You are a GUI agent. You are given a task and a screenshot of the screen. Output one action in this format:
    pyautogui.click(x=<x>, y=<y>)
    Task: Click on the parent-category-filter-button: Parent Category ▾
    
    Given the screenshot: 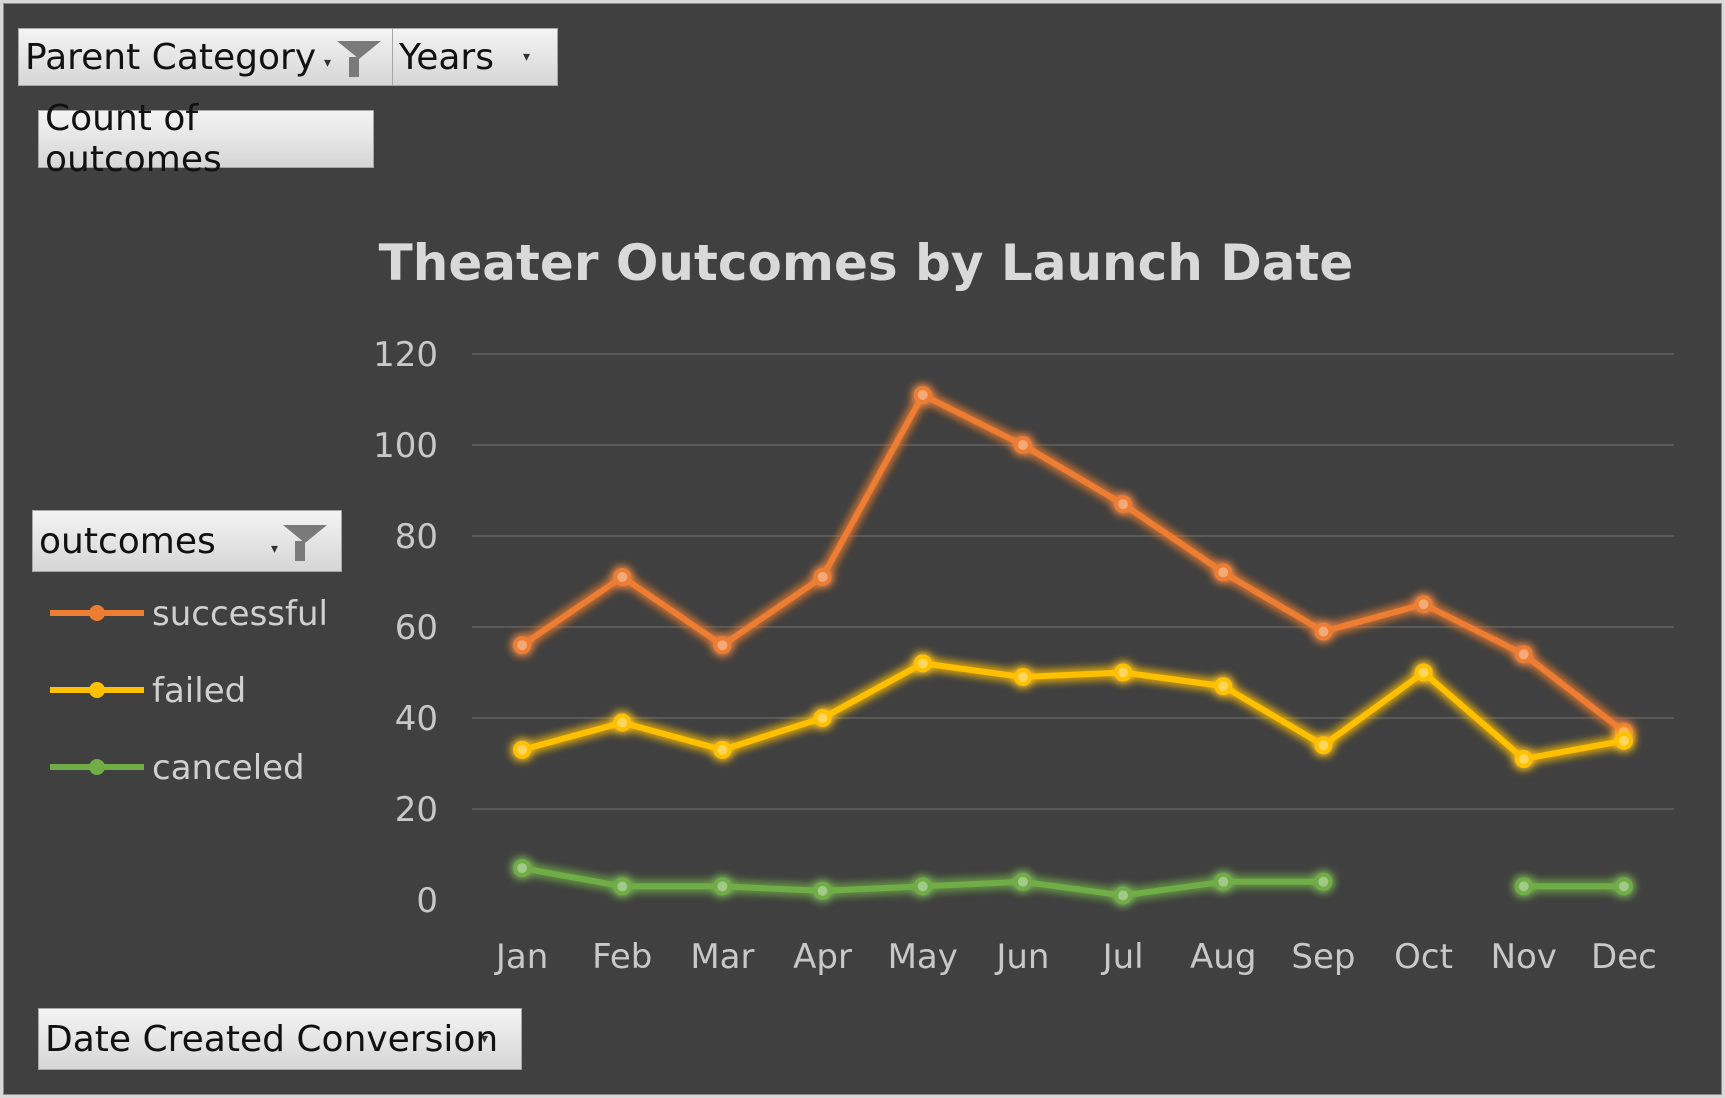 What is the action you would take?
    pyautogui.click(x=206, y=57)
    